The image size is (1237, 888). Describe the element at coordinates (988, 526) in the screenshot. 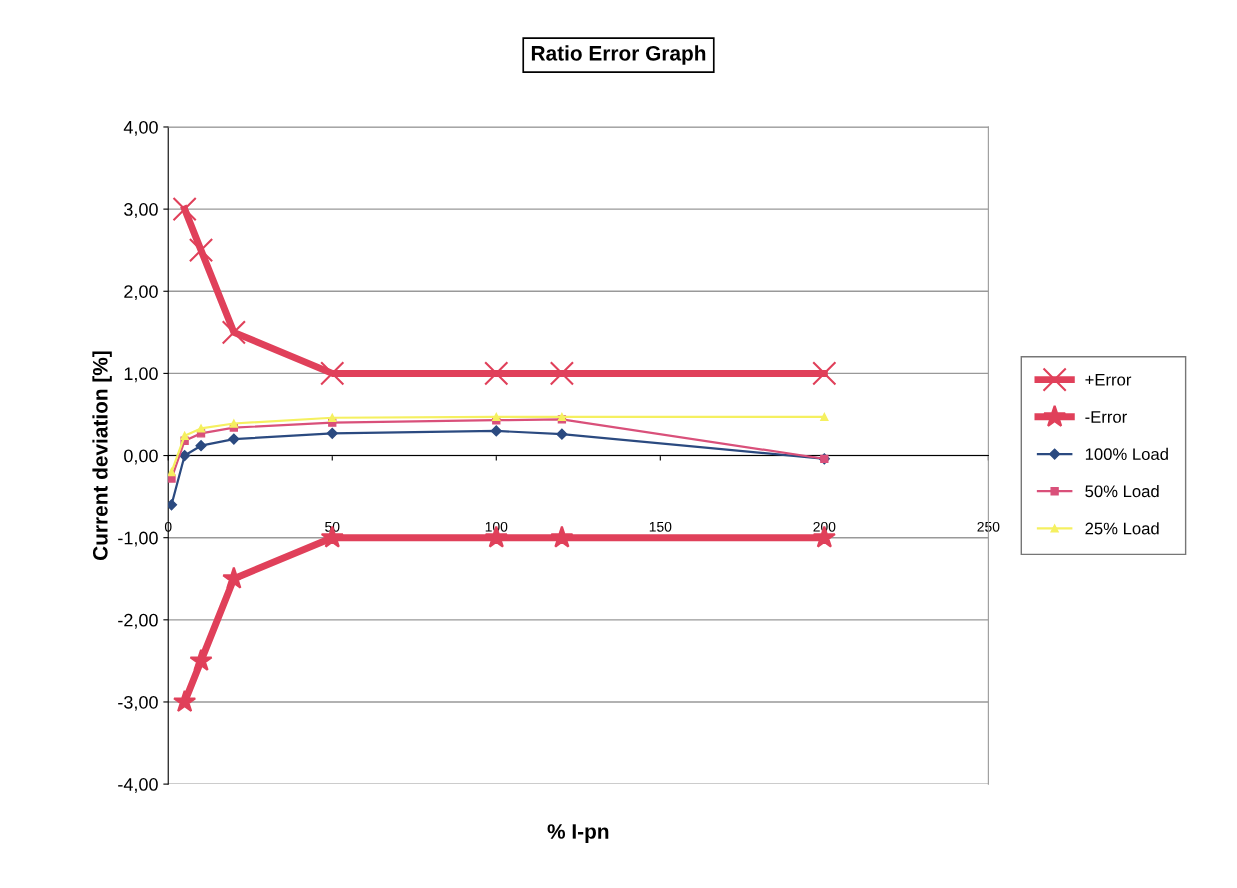

I see `x-tick-label: 250` at that location.